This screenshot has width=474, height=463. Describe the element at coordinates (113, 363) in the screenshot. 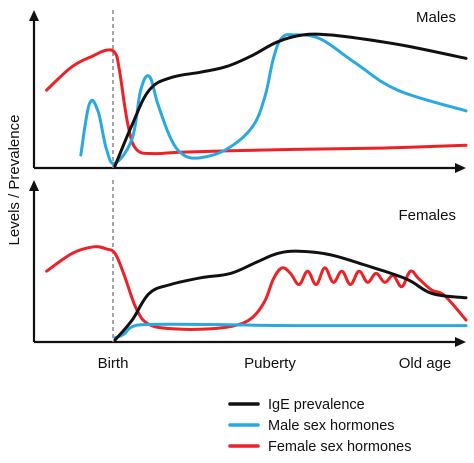

I see `x-tick-label: Birth` at that location.